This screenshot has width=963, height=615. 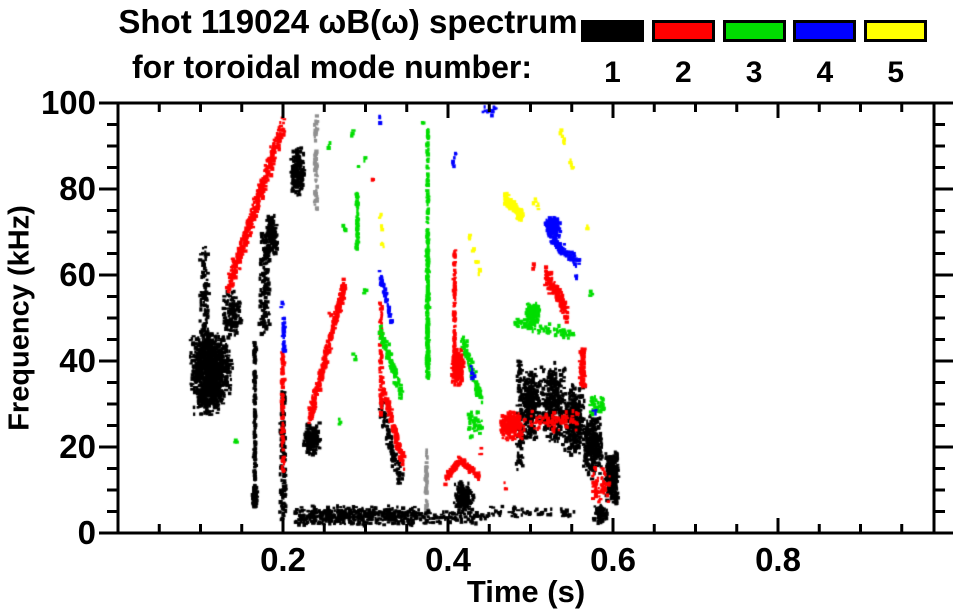 What do you see at coordinates (68, 102) in the screenshot?
I see `y-tick-label-100: 100` at bounding box center [68, 102].